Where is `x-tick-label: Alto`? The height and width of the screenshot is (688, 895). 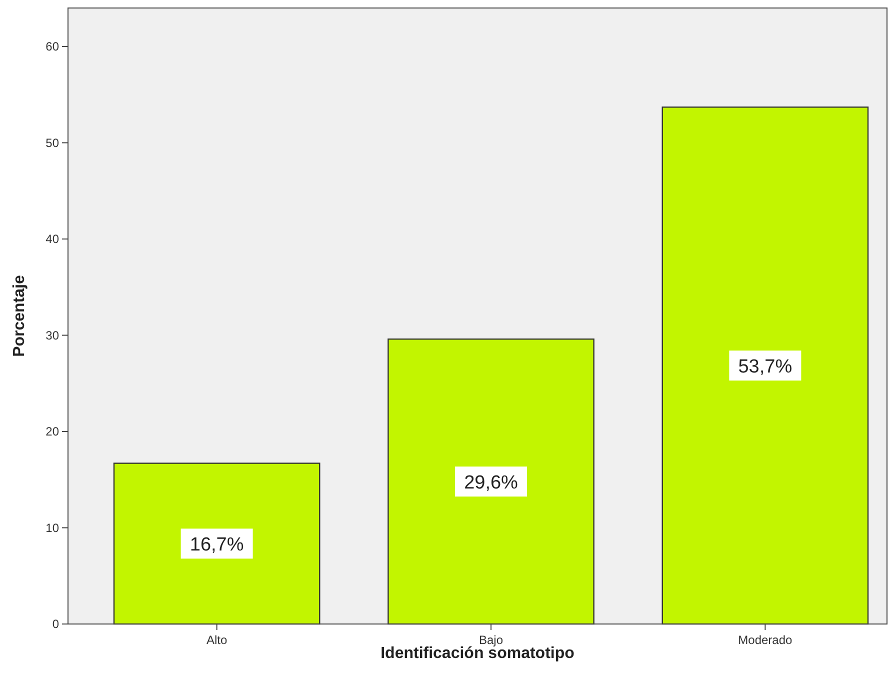
x-tick-label: Alto is located at coordinates (217, 640).